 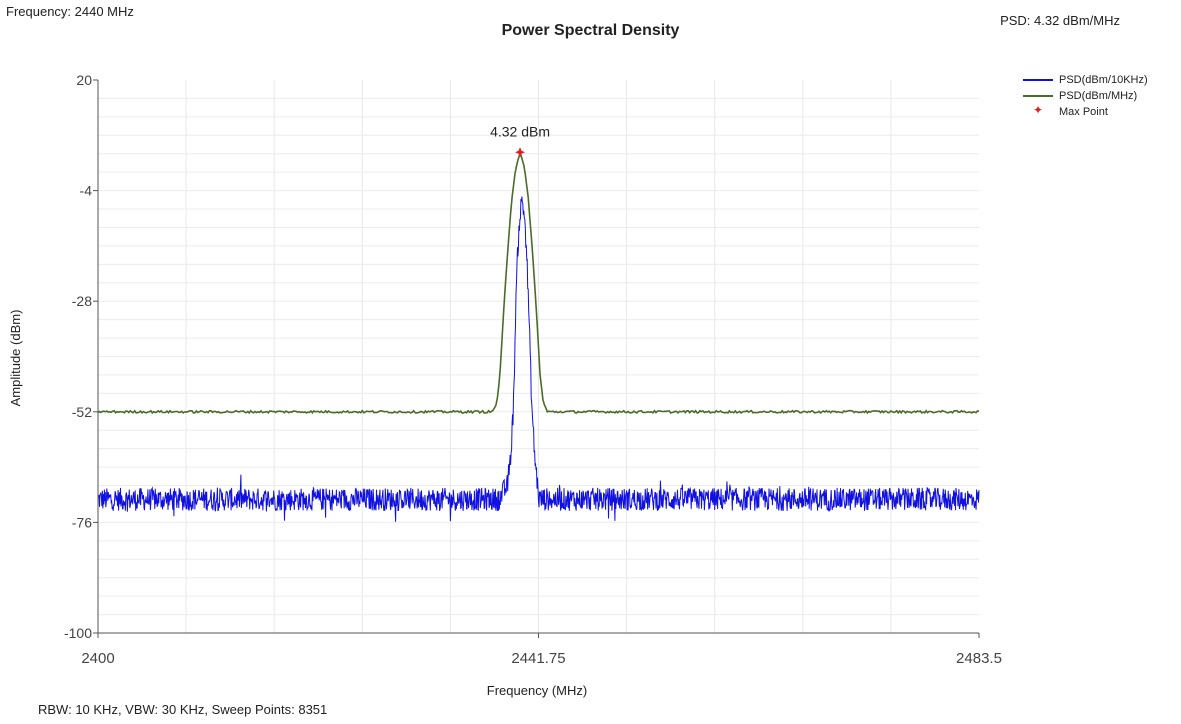 What do you see at coordinates (520, 140) in the screenshot?
I see `marker-layer: 4.32 dBm` at bounding box center [520, 140].